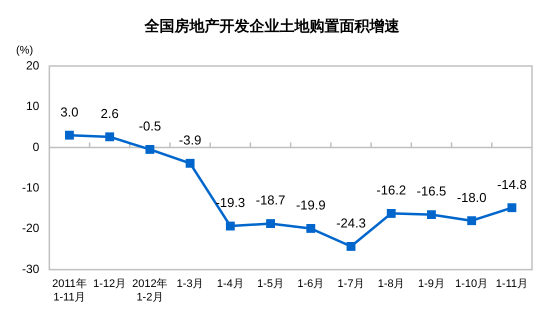 The width and height of the screenshot is (554, 320). Describe the element at coordinates (391, 284) in the screenshot. I see `x-tick-label: 1-8月` at that location.